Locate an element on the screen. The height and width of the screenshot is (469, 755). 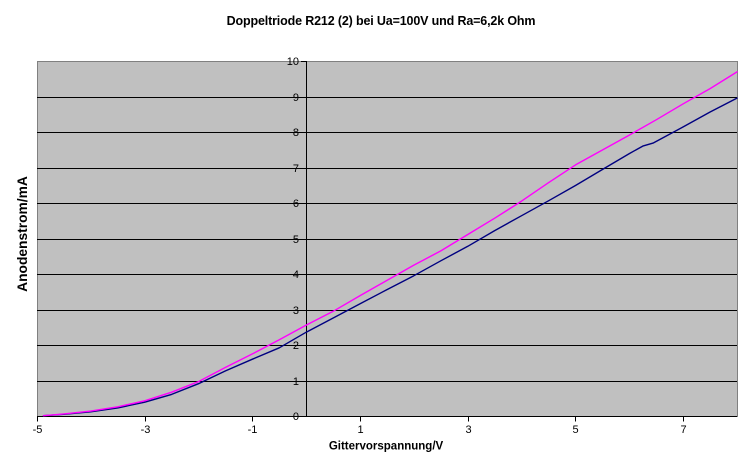
svg-text: 9 is located at coordinates (296, 98).